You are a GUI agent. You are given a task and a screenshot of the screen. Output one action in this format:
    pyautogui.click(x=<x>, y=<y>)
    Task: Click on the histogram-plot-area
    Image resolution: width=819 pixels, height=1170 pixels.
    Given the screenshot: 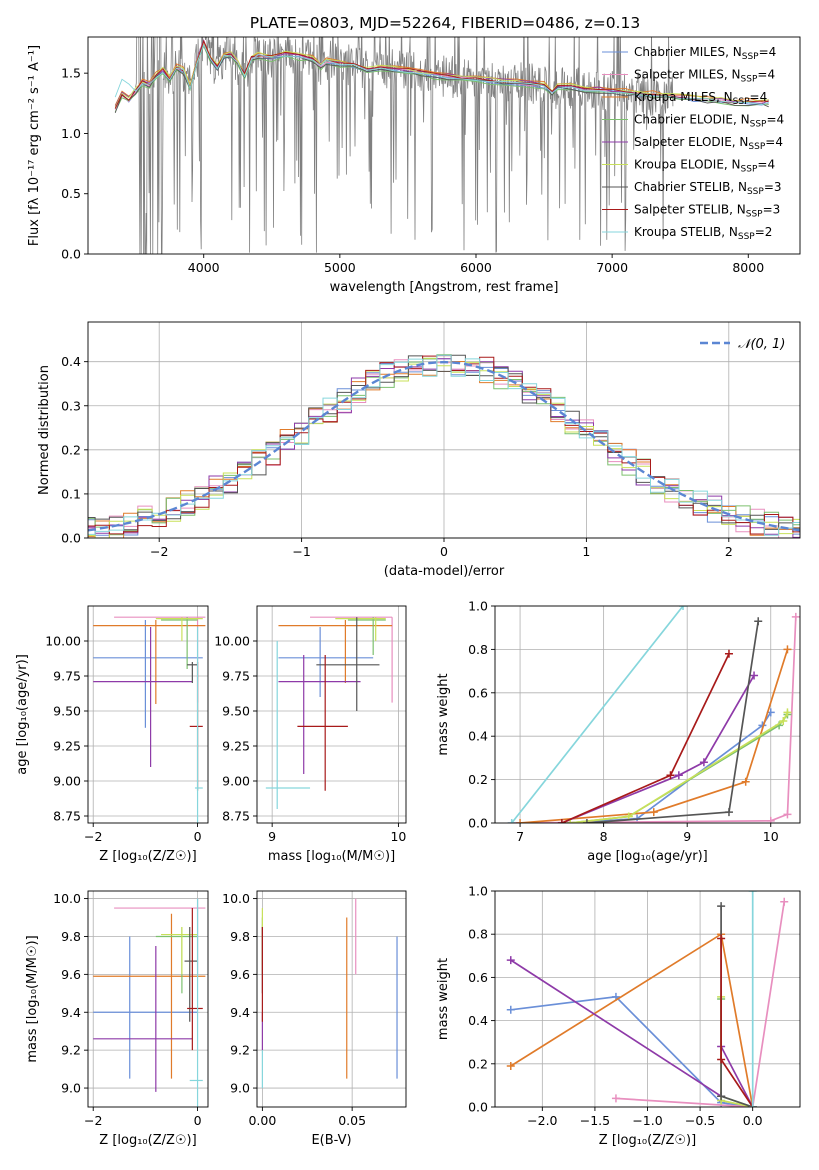 What is the action you would take?
    pyautogui.click(x=444, y=446)
    